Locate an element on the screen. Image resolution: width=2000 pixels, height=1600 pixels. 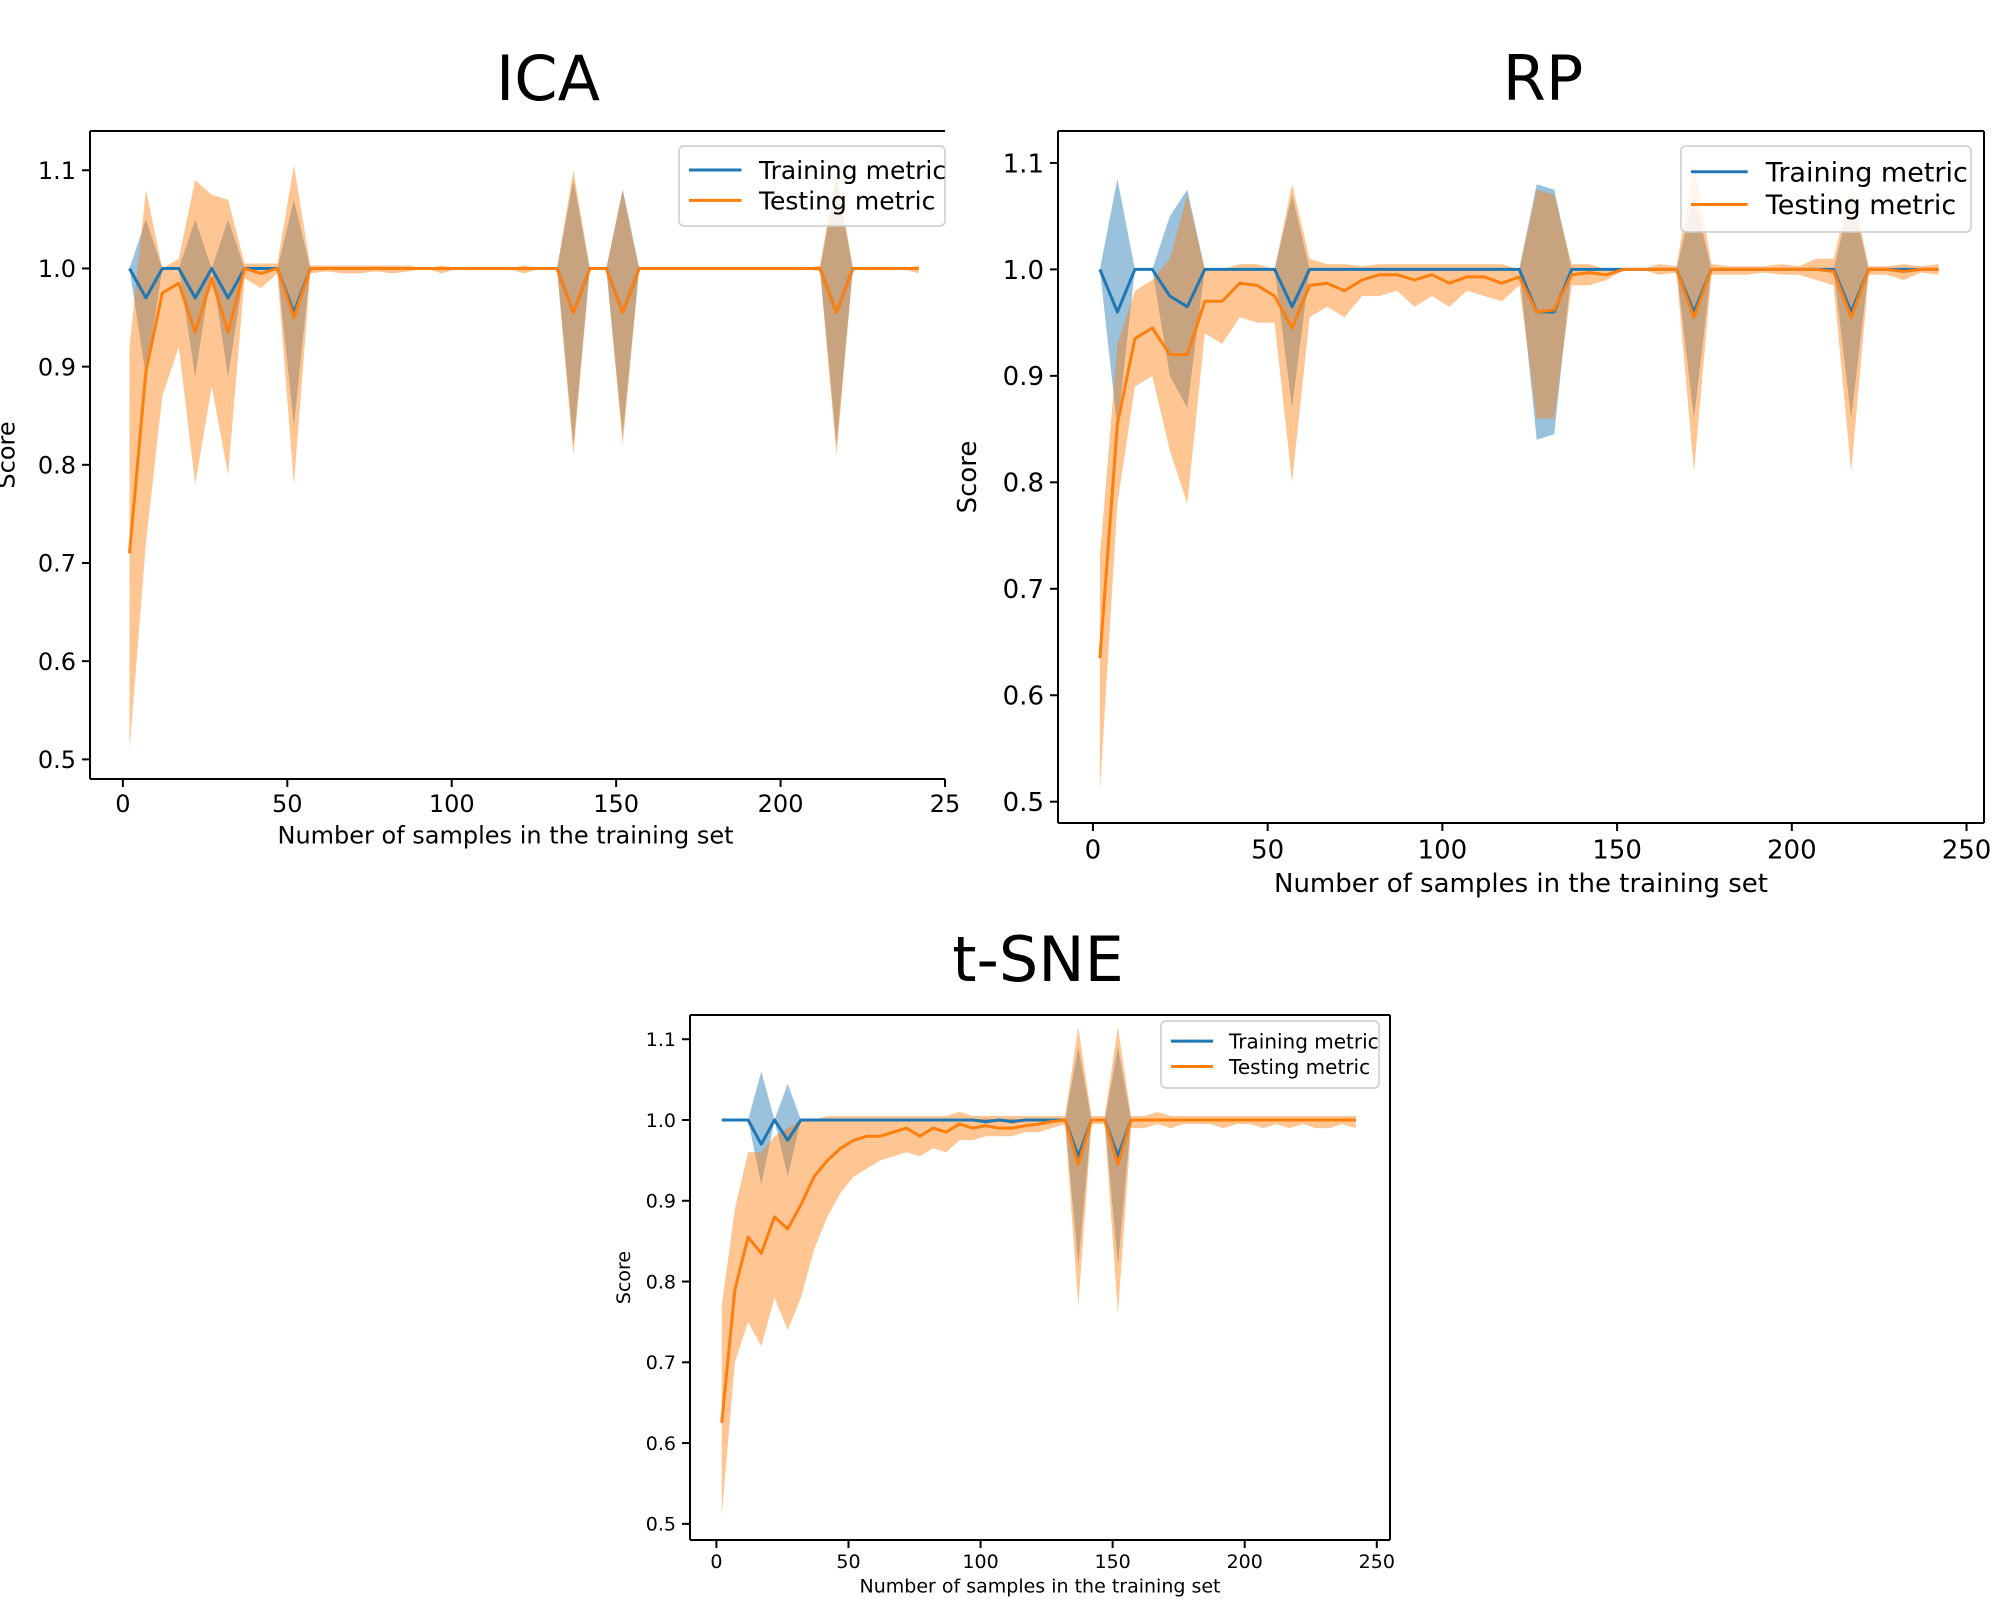
tsne-ytick-label: 1.1 is located at coordinates (661, 1040).